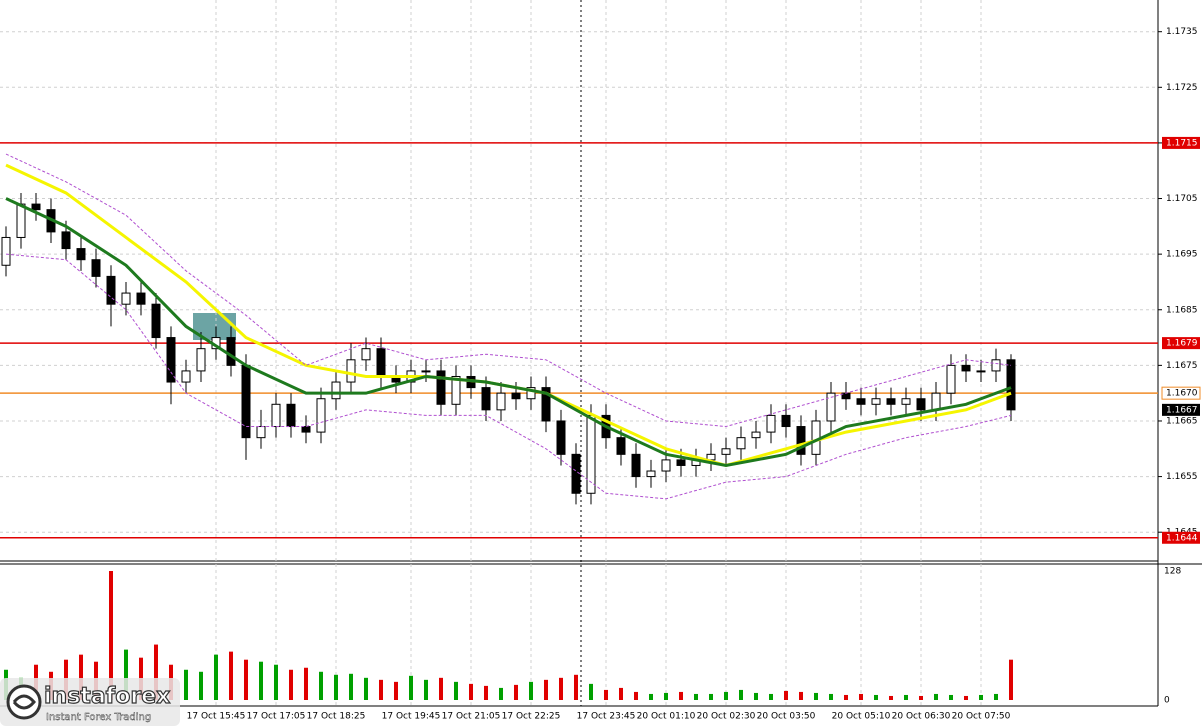 The width and height of the screenshot is (1202, 726). Describe the element at coordinates (1182, 310) in the screenshot. I see `y-tick-label: 1.1685` at that location.